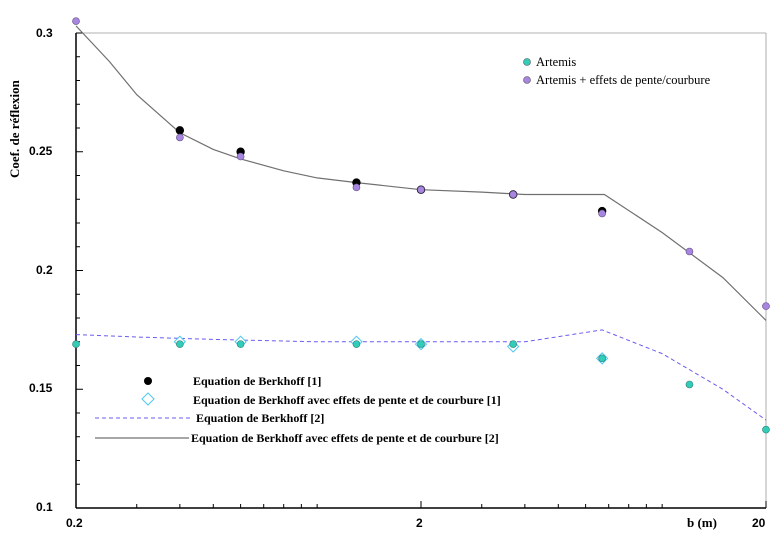 This screenshot has width=776, height=554. What do you see at coordinates (41, 151) in the screenshot?
I see `y-tick-label: 0.25` at bounding box center [41, 151].